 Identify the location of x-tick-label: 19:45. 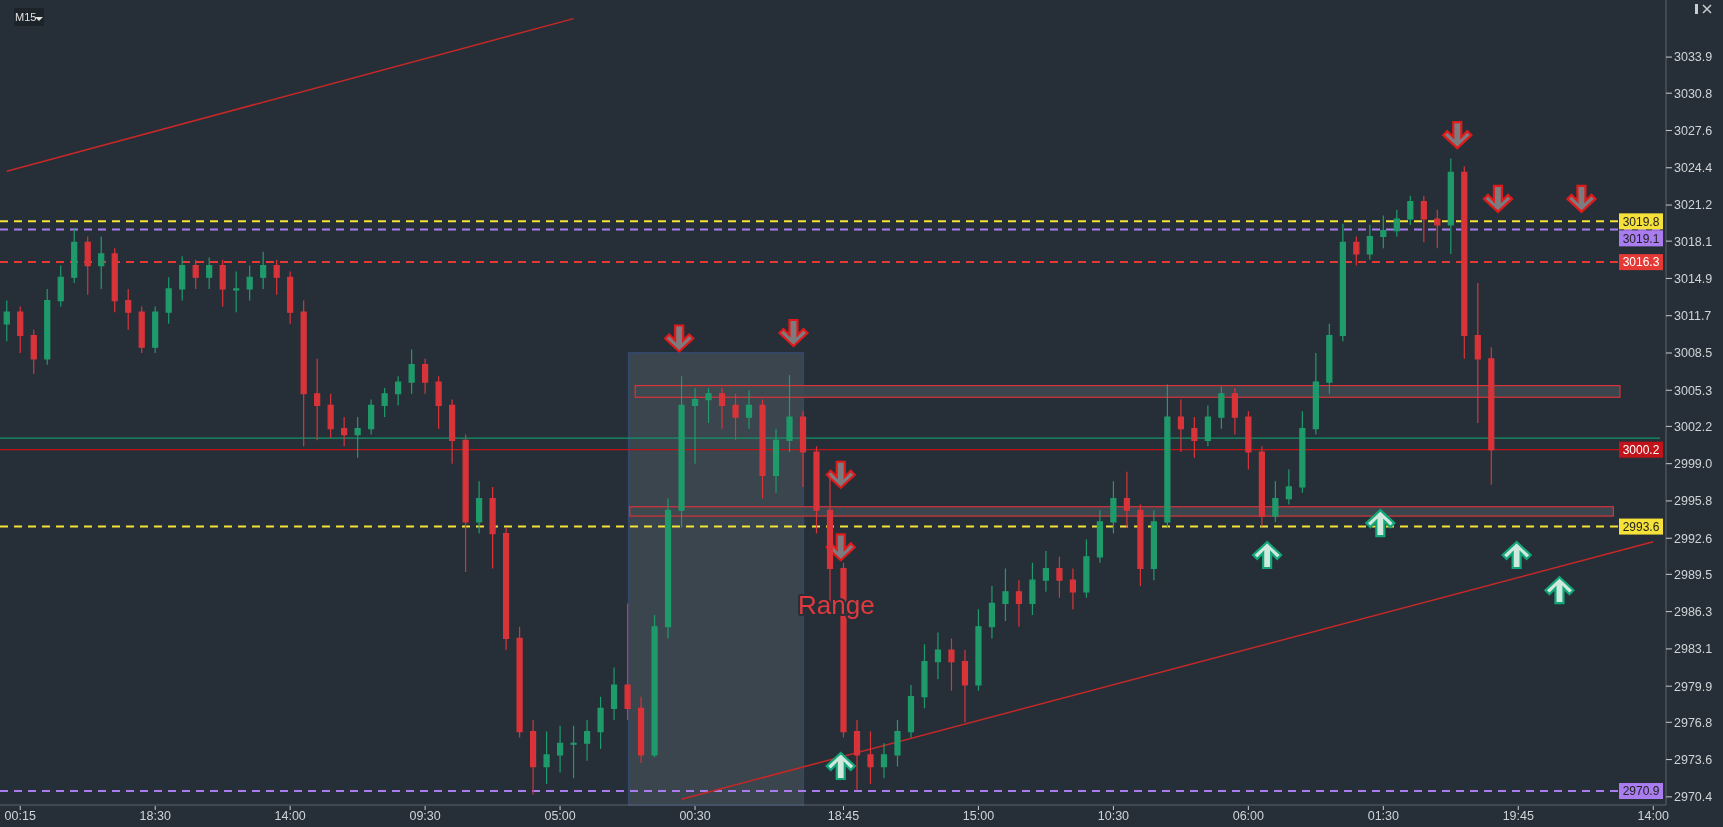
(1518, 816).